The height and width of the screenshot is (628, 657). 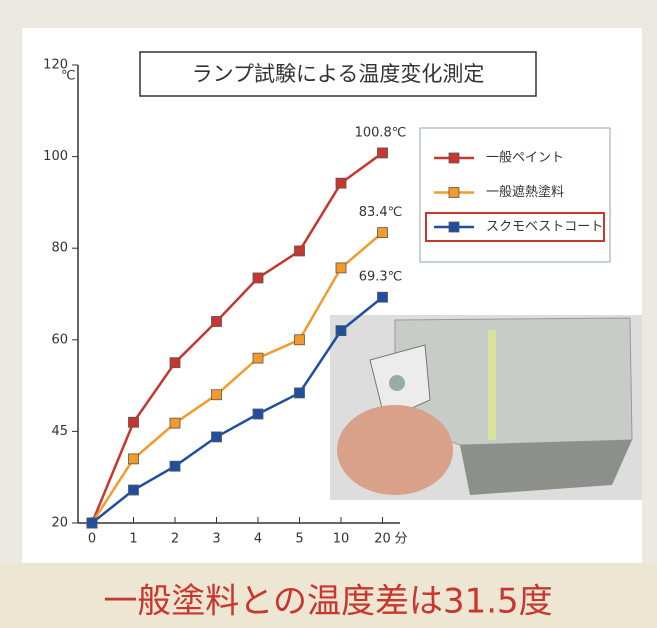 I want to click on x-tick-label: 5, so click(x=299, y=539).